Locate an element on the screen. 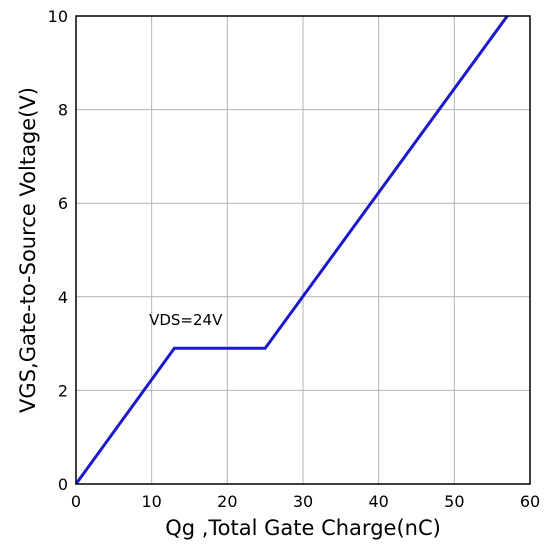 The width and height of the screenshot is (551, 545). y-tick-label: 8 is located at coordinates (63, 110).